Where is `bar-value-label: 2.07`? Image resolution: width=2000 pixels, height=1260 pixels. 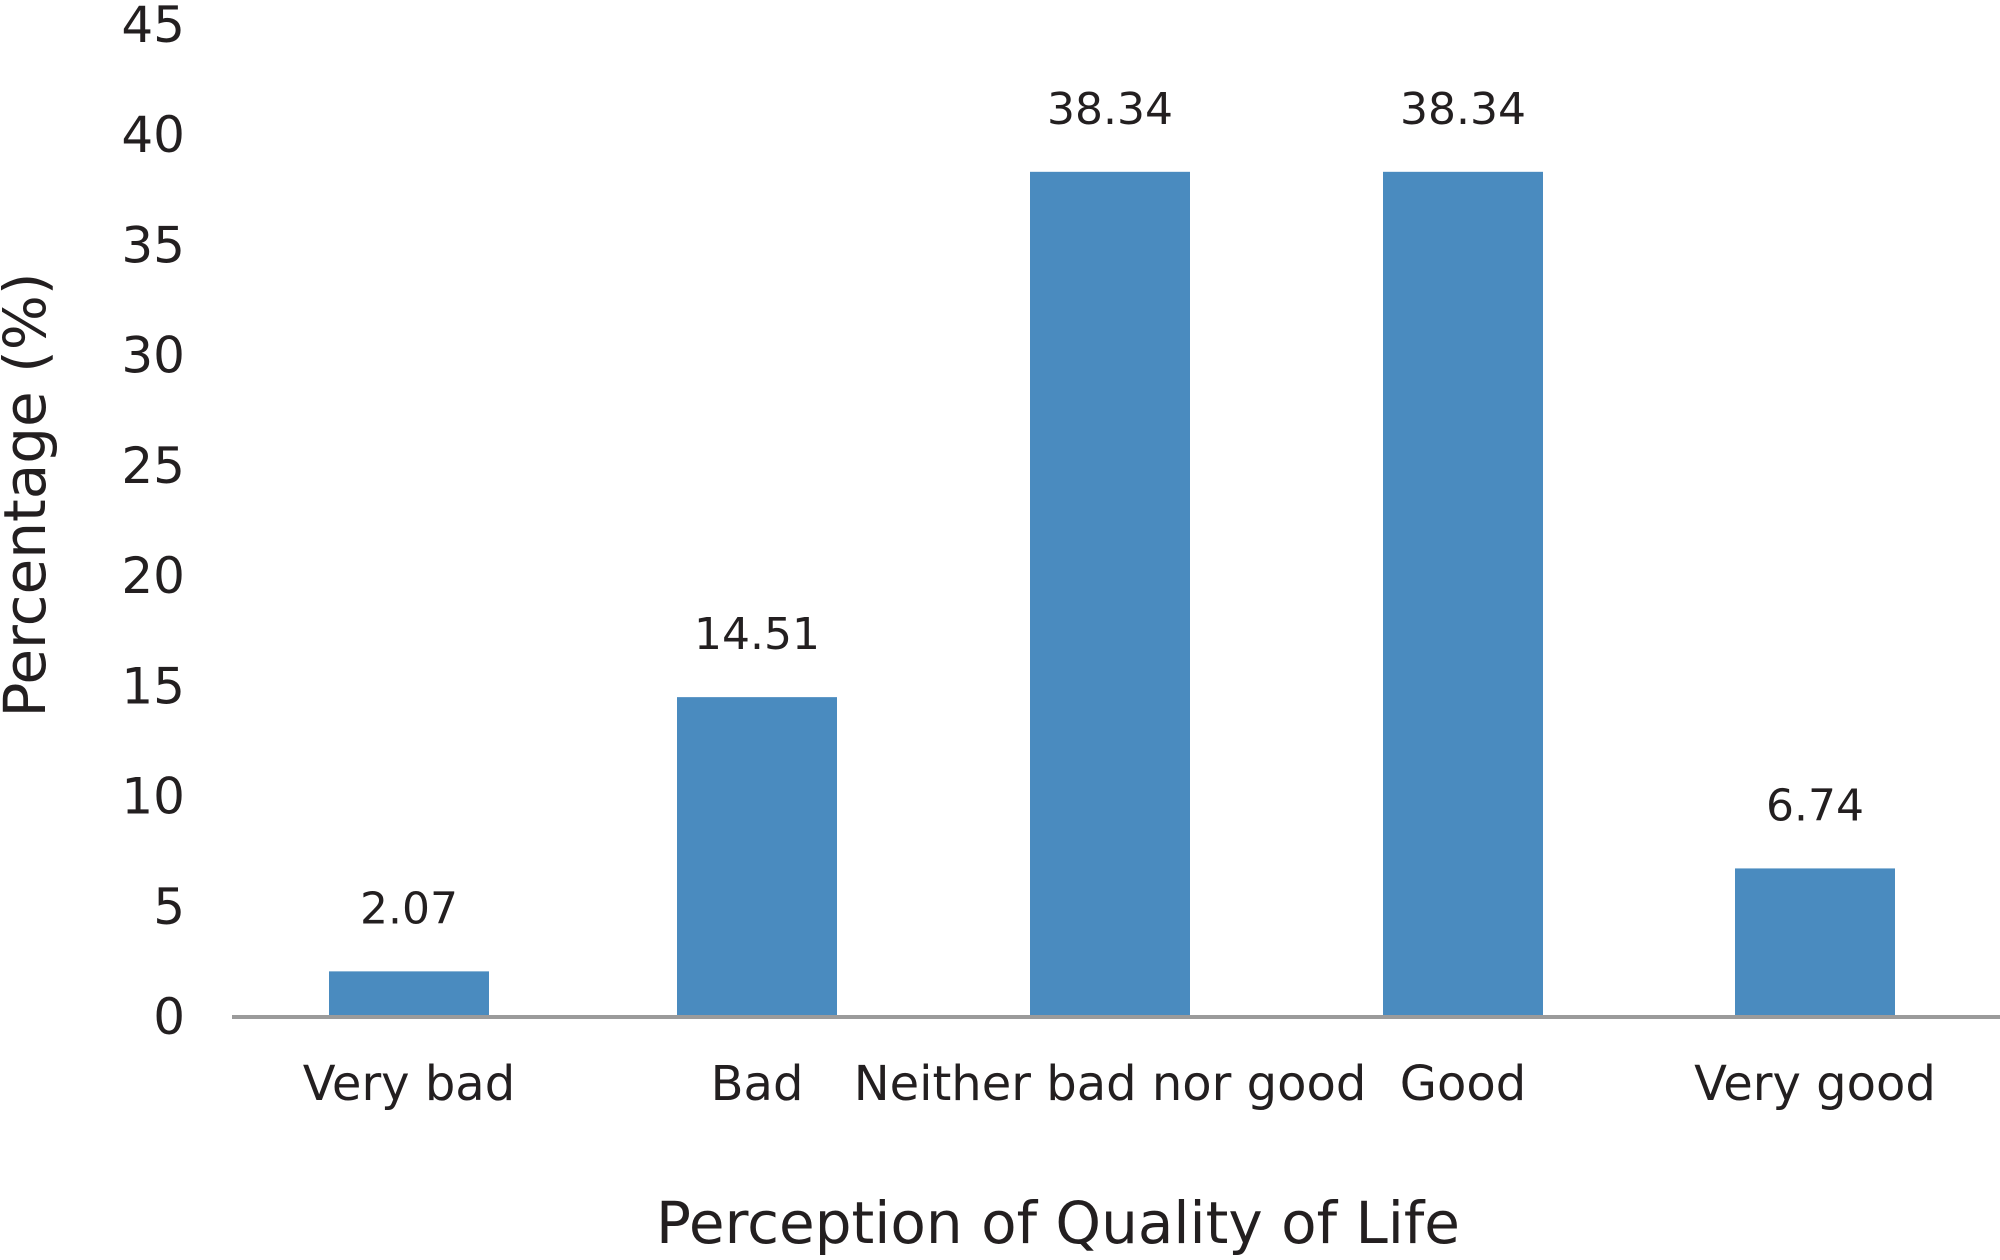
bar-value-label: 2.07 is located at coordinates (409, 908).